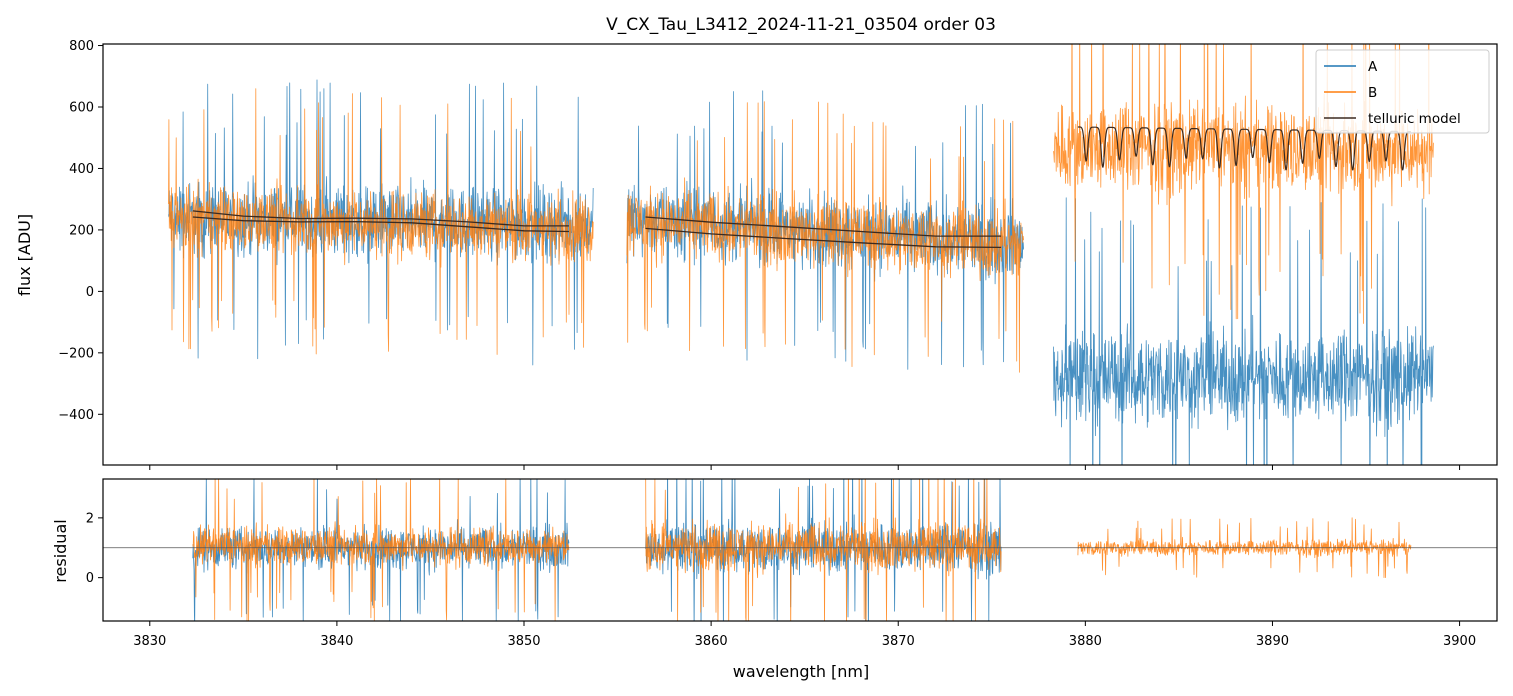 The image size is (1513, 696). I want to click on spectrum-y-tick-label: 600, so click(81, 107).